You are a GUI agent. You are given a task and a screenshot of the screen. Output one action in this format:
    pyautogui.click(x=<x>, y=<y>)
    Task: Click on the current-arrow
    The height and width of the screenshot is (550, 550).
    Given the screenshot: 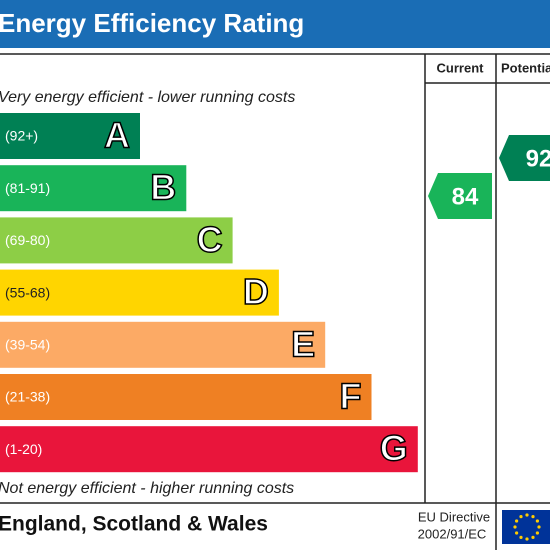 What is the action you would take?
    pyautogui.click(x=460, y=196)
    